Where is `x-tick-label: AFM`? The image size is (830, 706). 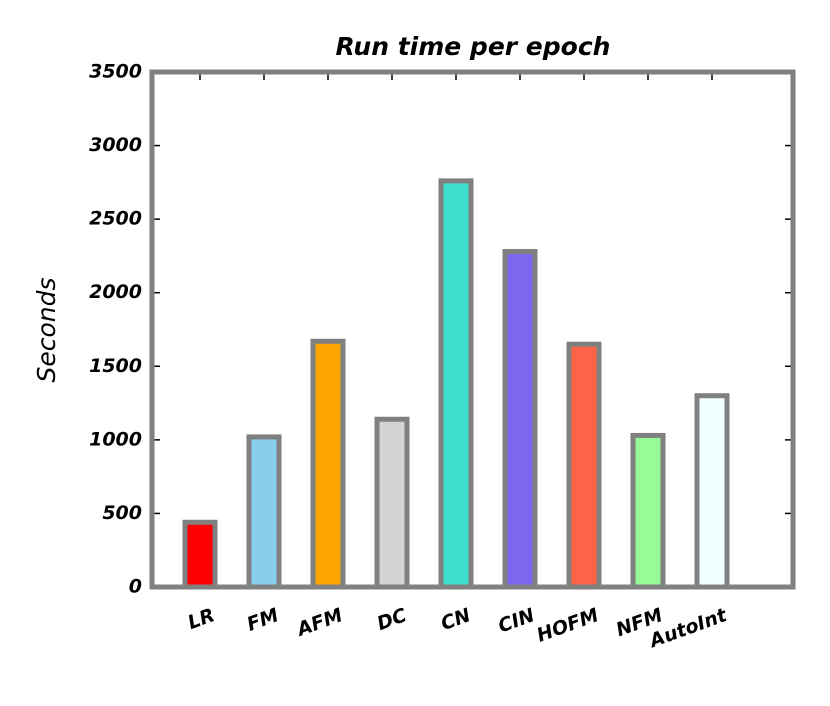
x-tick-label: AFM is located at coordinates (318, 622).